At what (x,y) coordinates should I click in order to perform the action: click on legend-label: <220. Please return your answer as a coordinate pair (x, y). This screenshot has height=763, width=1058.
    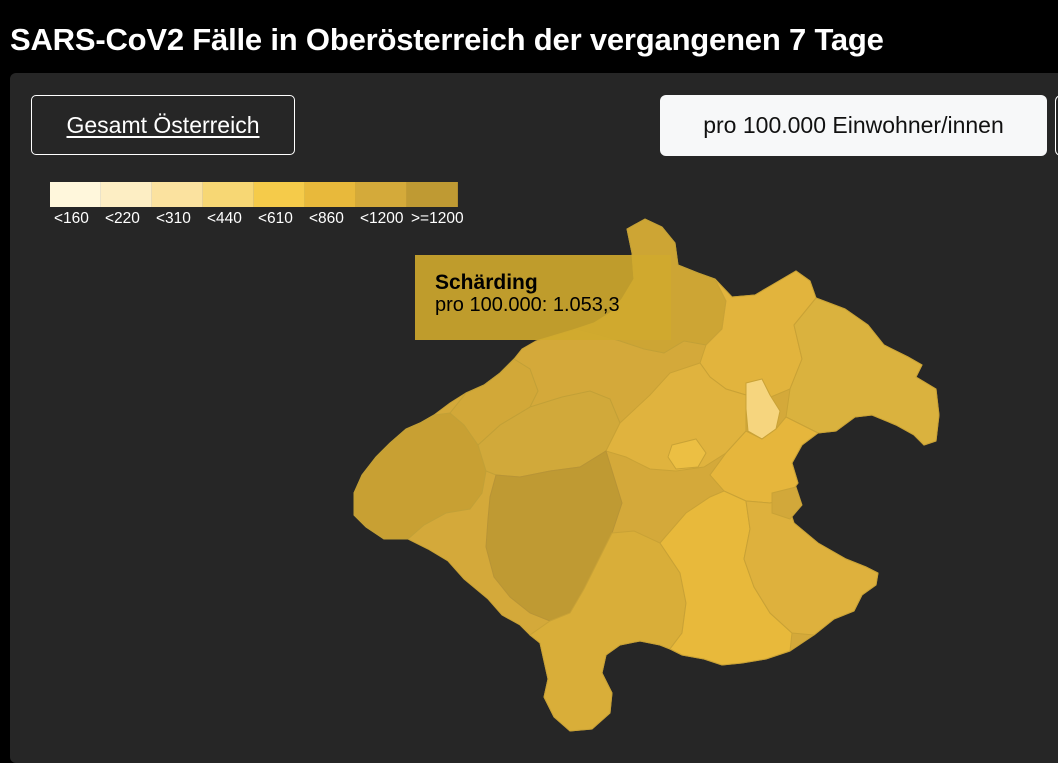
    Looking at the image, I should click on (122, 218).